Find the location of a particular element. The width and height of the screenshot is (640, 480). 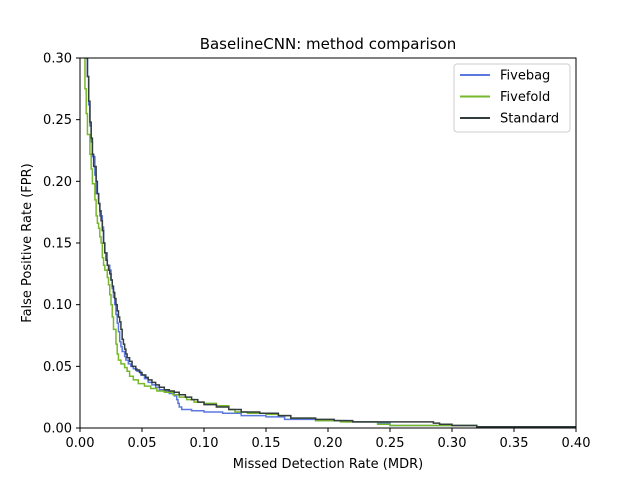

legend-label-standard: Standard is located at coordinates (529, 119).